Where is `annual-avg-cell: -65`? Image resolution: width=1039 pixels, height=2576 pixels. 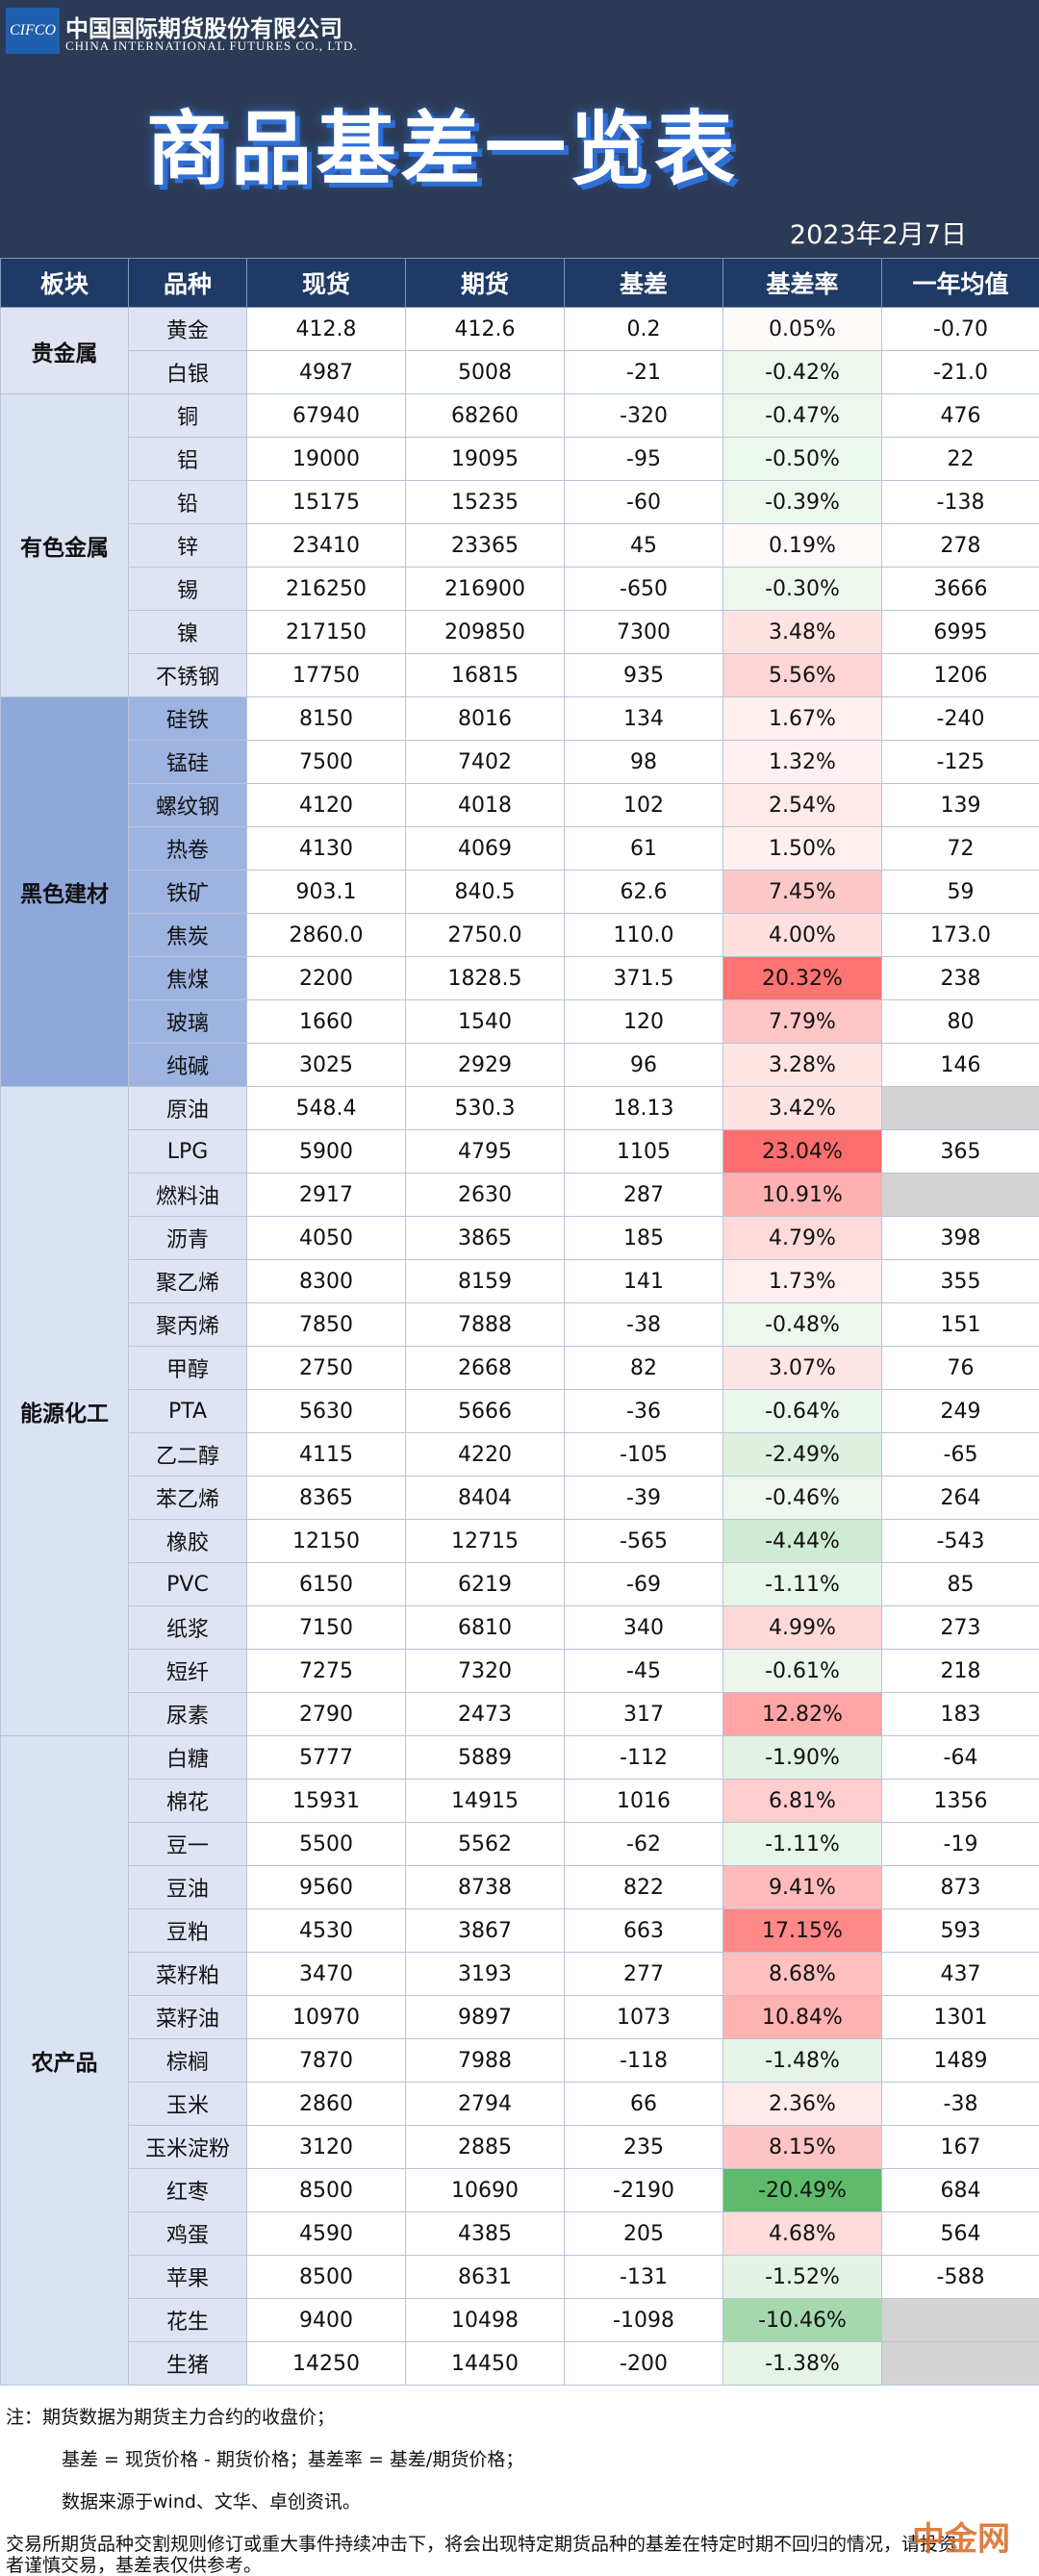 annual-avg-cell: -65 is located at coordinates (960, 1455).